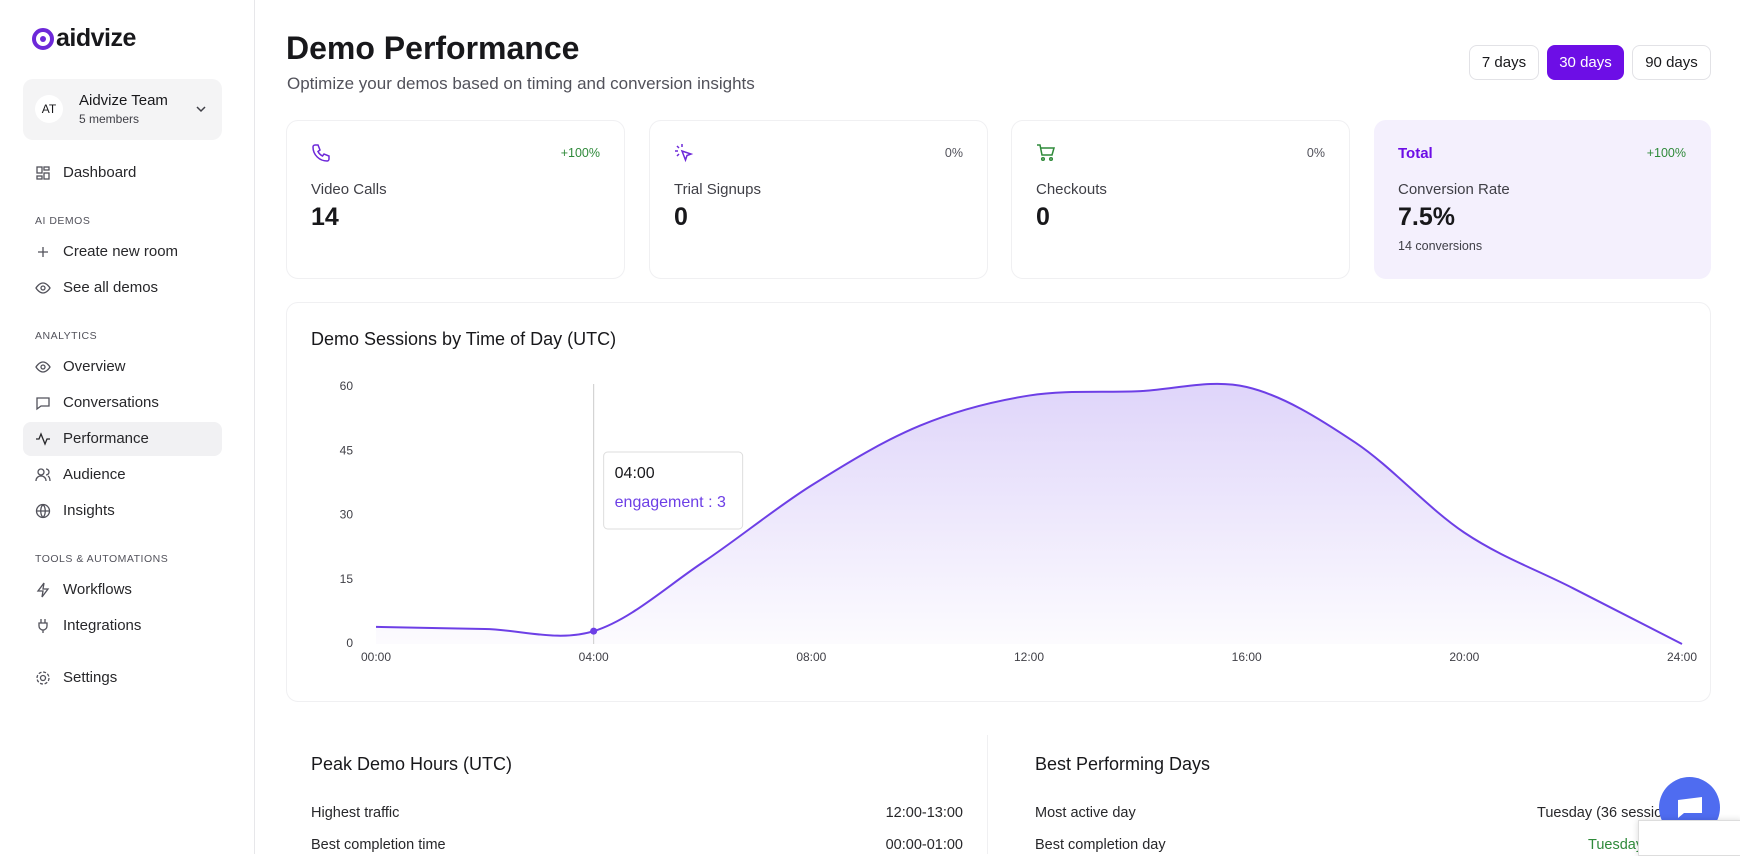 This screenshot has width=1740, height=856. Describe the element at coordinates (811, 657) in the screenshot. I see `x-tick-label: 08:00` at that location.